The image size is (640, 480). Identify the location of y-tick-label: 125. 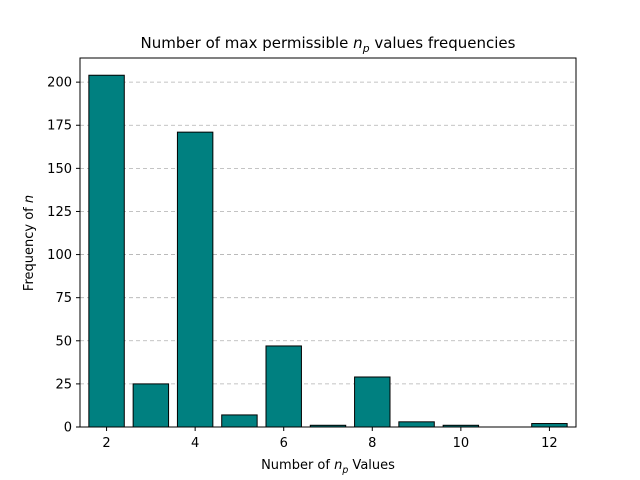
(59, 212).